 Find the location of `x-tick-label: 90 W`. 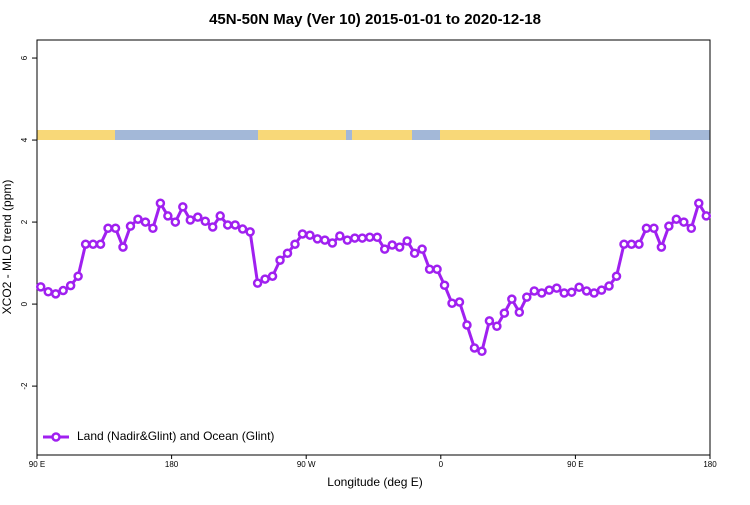

x-tick-label: 90 W is located at coordinates (306, 464).